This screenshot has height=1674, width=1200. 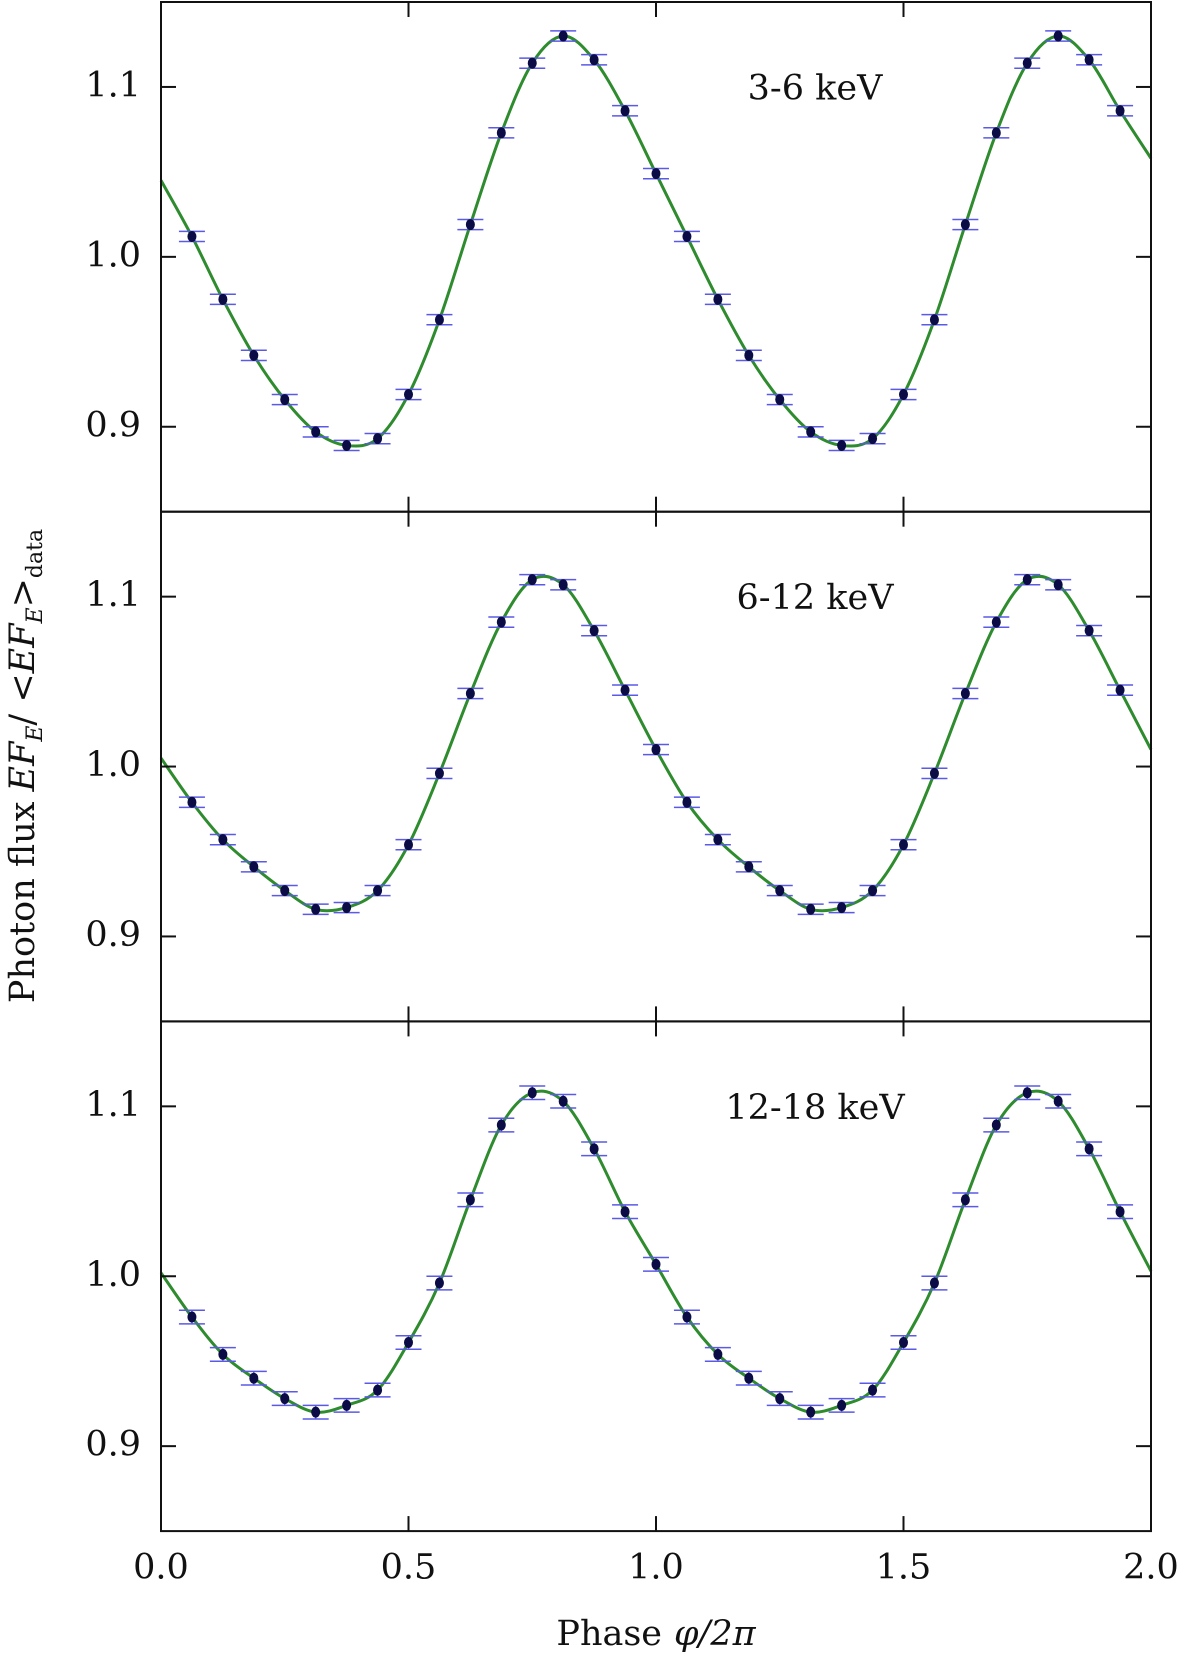 I want to click on y-label-math: / <, so click(x=23, y=699).